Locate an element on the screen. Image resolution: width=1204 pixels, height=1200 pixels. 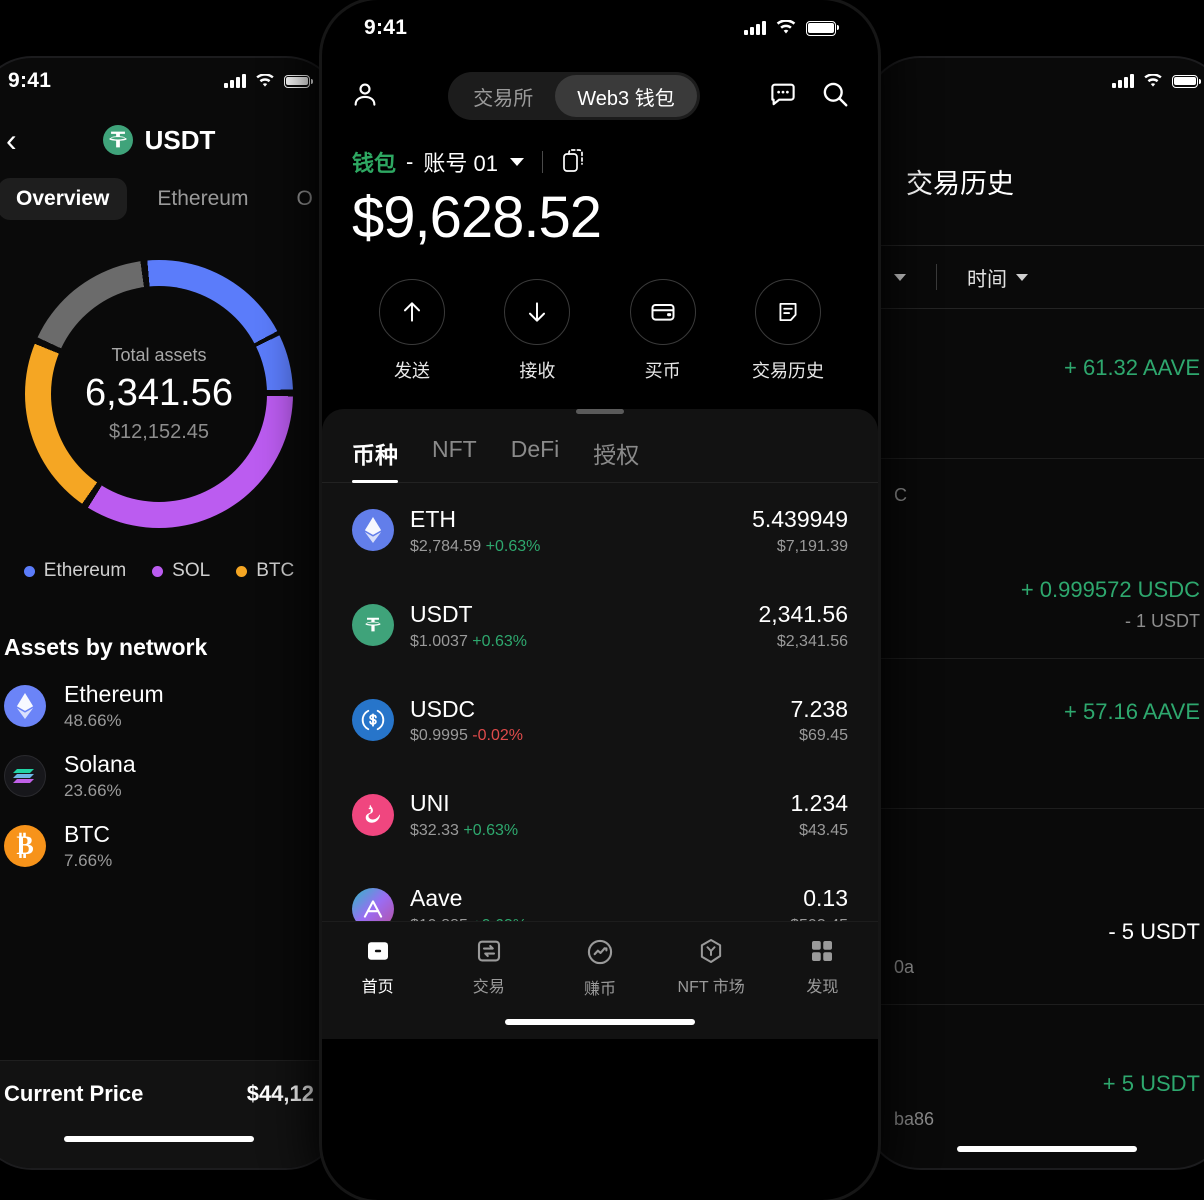
action-history: 交易历史 is located at coordinates (788, 331).